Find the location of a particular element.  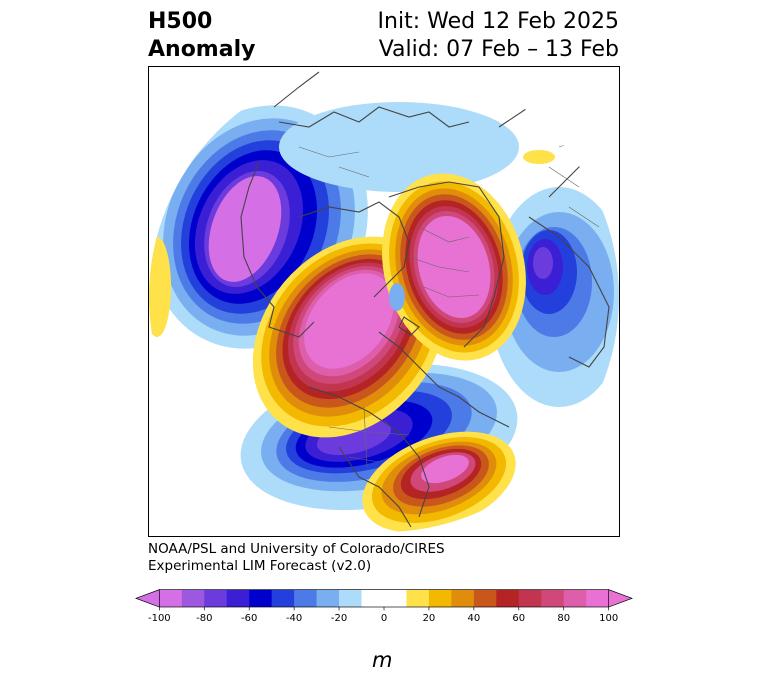

colorbar-tick-label: 100 is located at coordinates (608, 618).